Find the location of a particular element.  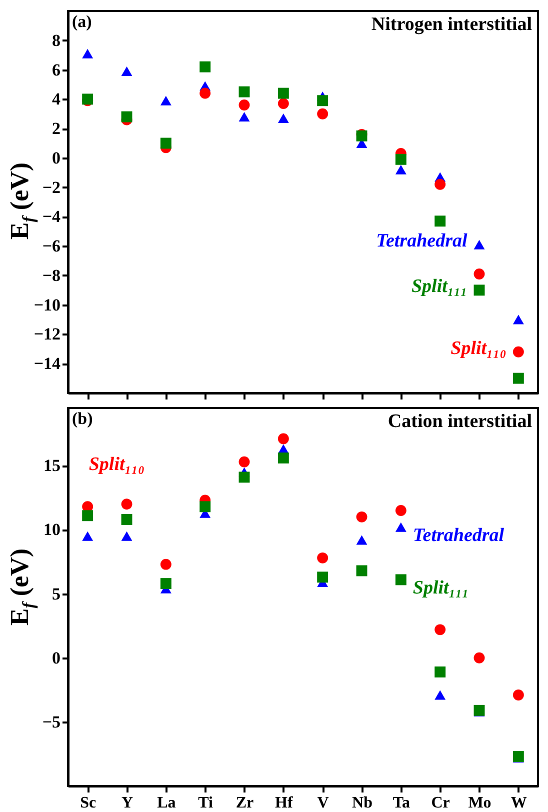

annotation: (b) is located at coordinates (82, 418).